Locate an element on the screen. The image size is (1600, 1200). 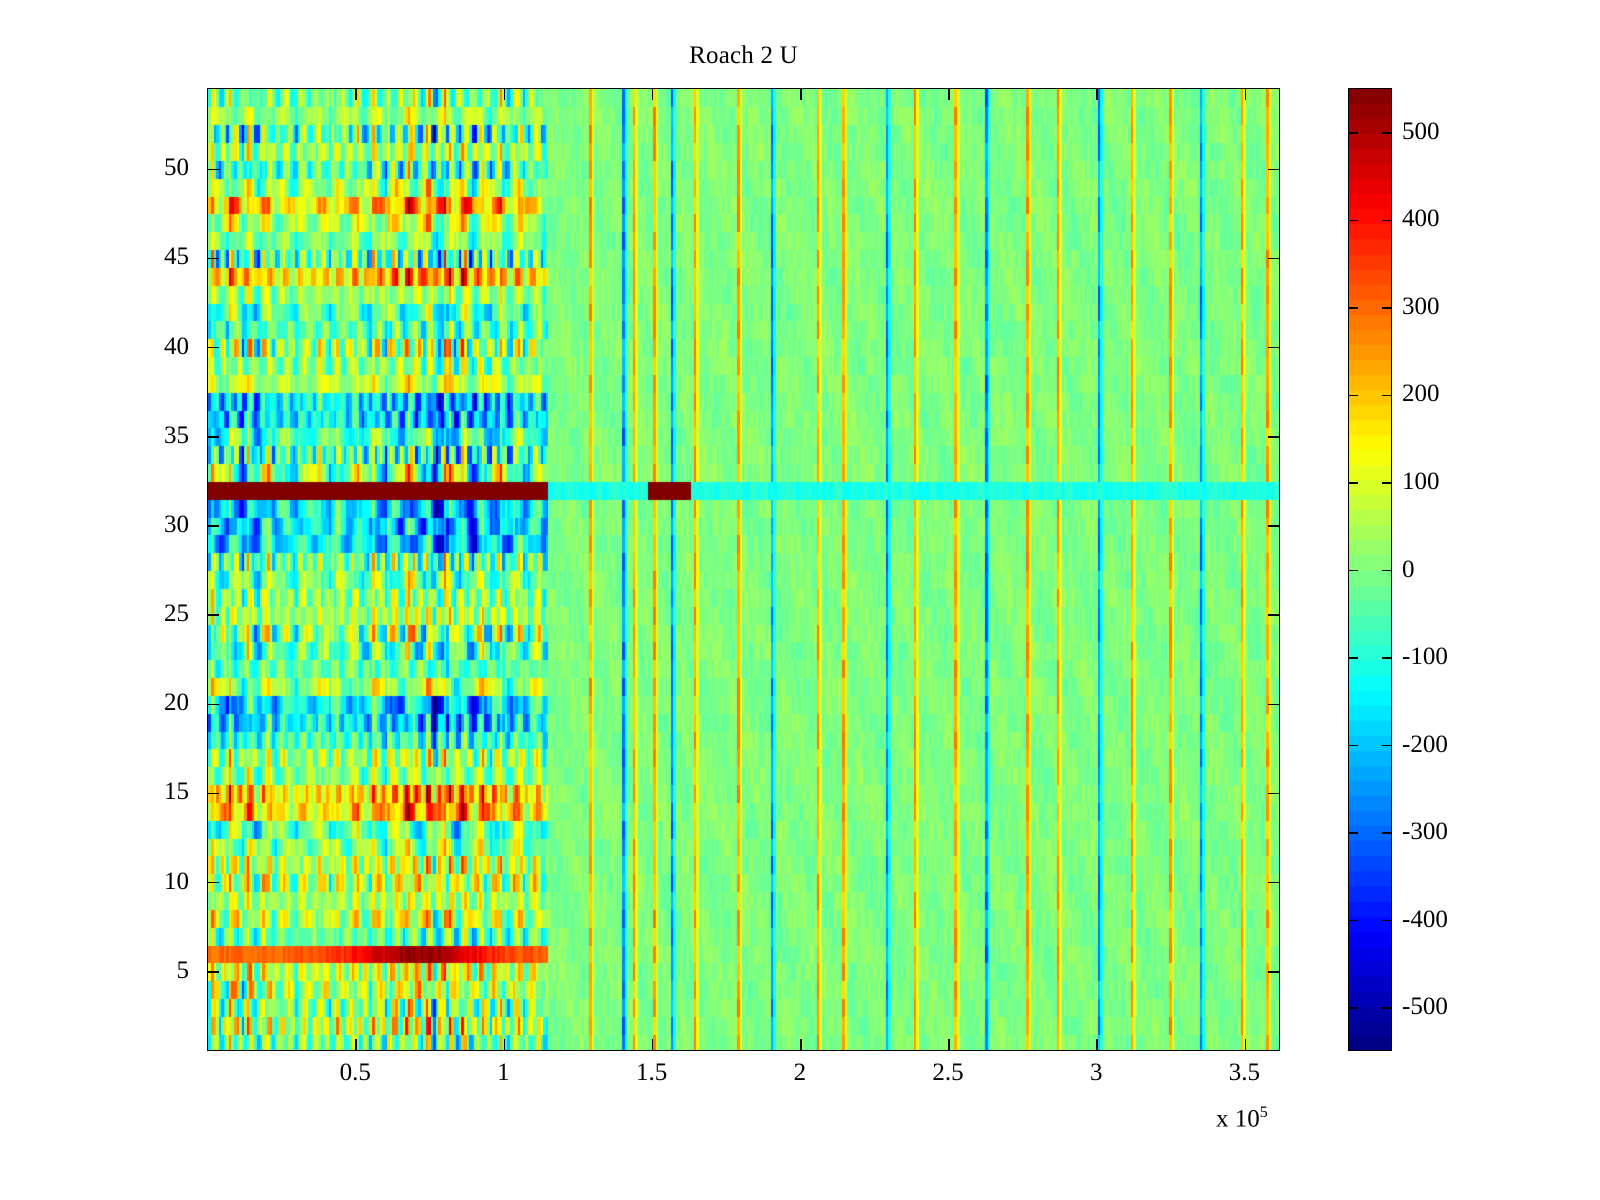
colorbar-tick-label: -500 is located at coordinates (1425, 1007).